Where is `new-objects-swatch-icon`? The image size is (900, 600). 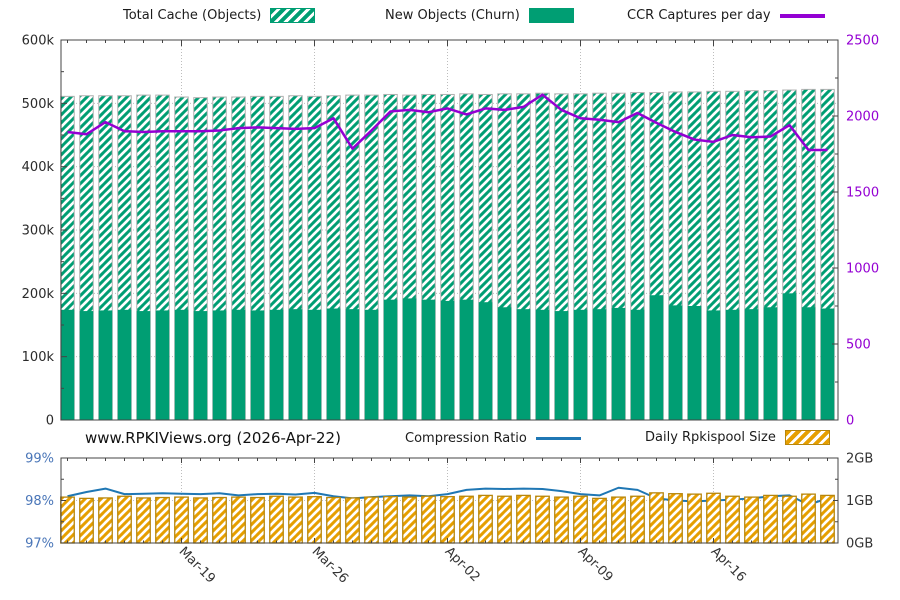
new-objects-swatch-icon is located at coordinates (551, 15).